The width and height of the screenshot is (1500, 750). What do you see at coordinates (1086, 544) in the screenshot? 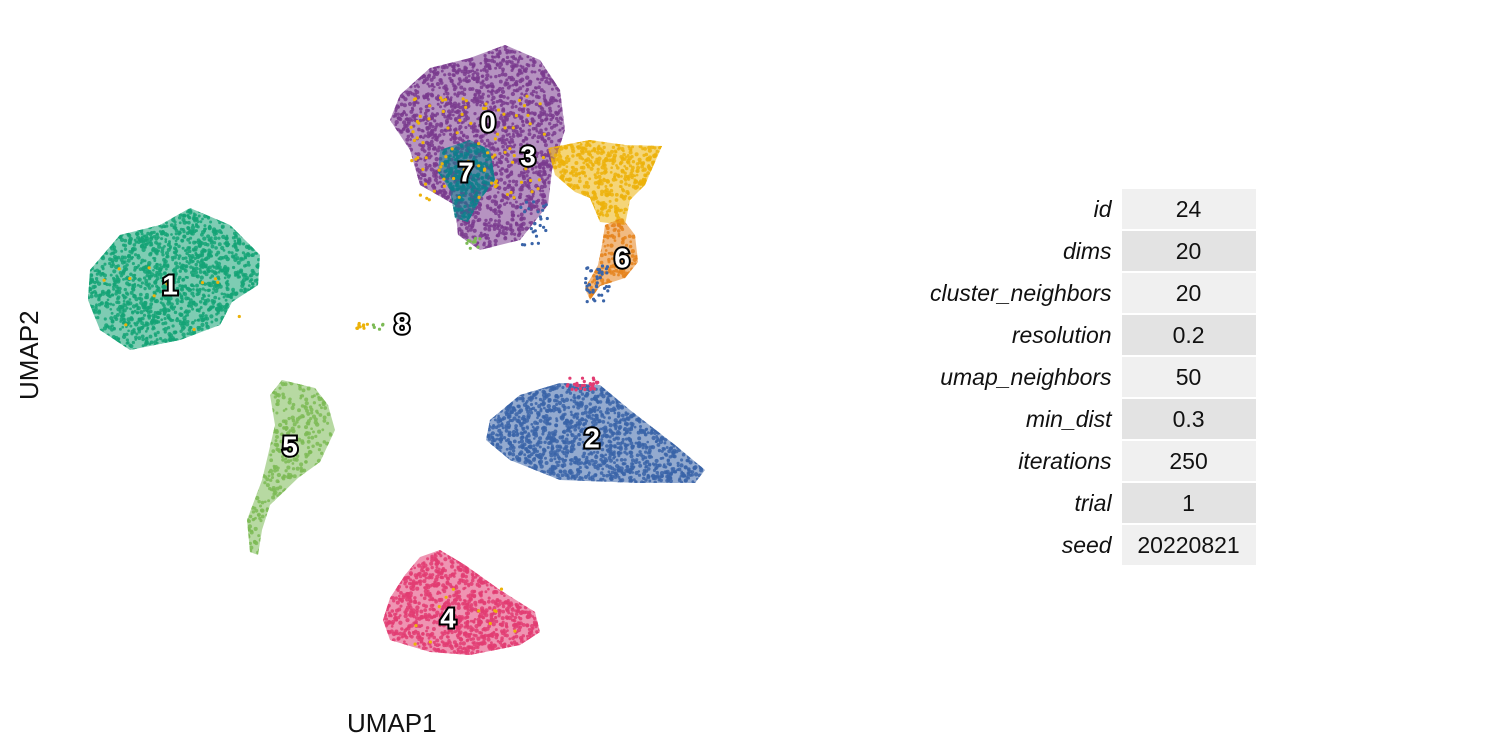
I see `param-name: seed` at bounding box center [1086, 544].